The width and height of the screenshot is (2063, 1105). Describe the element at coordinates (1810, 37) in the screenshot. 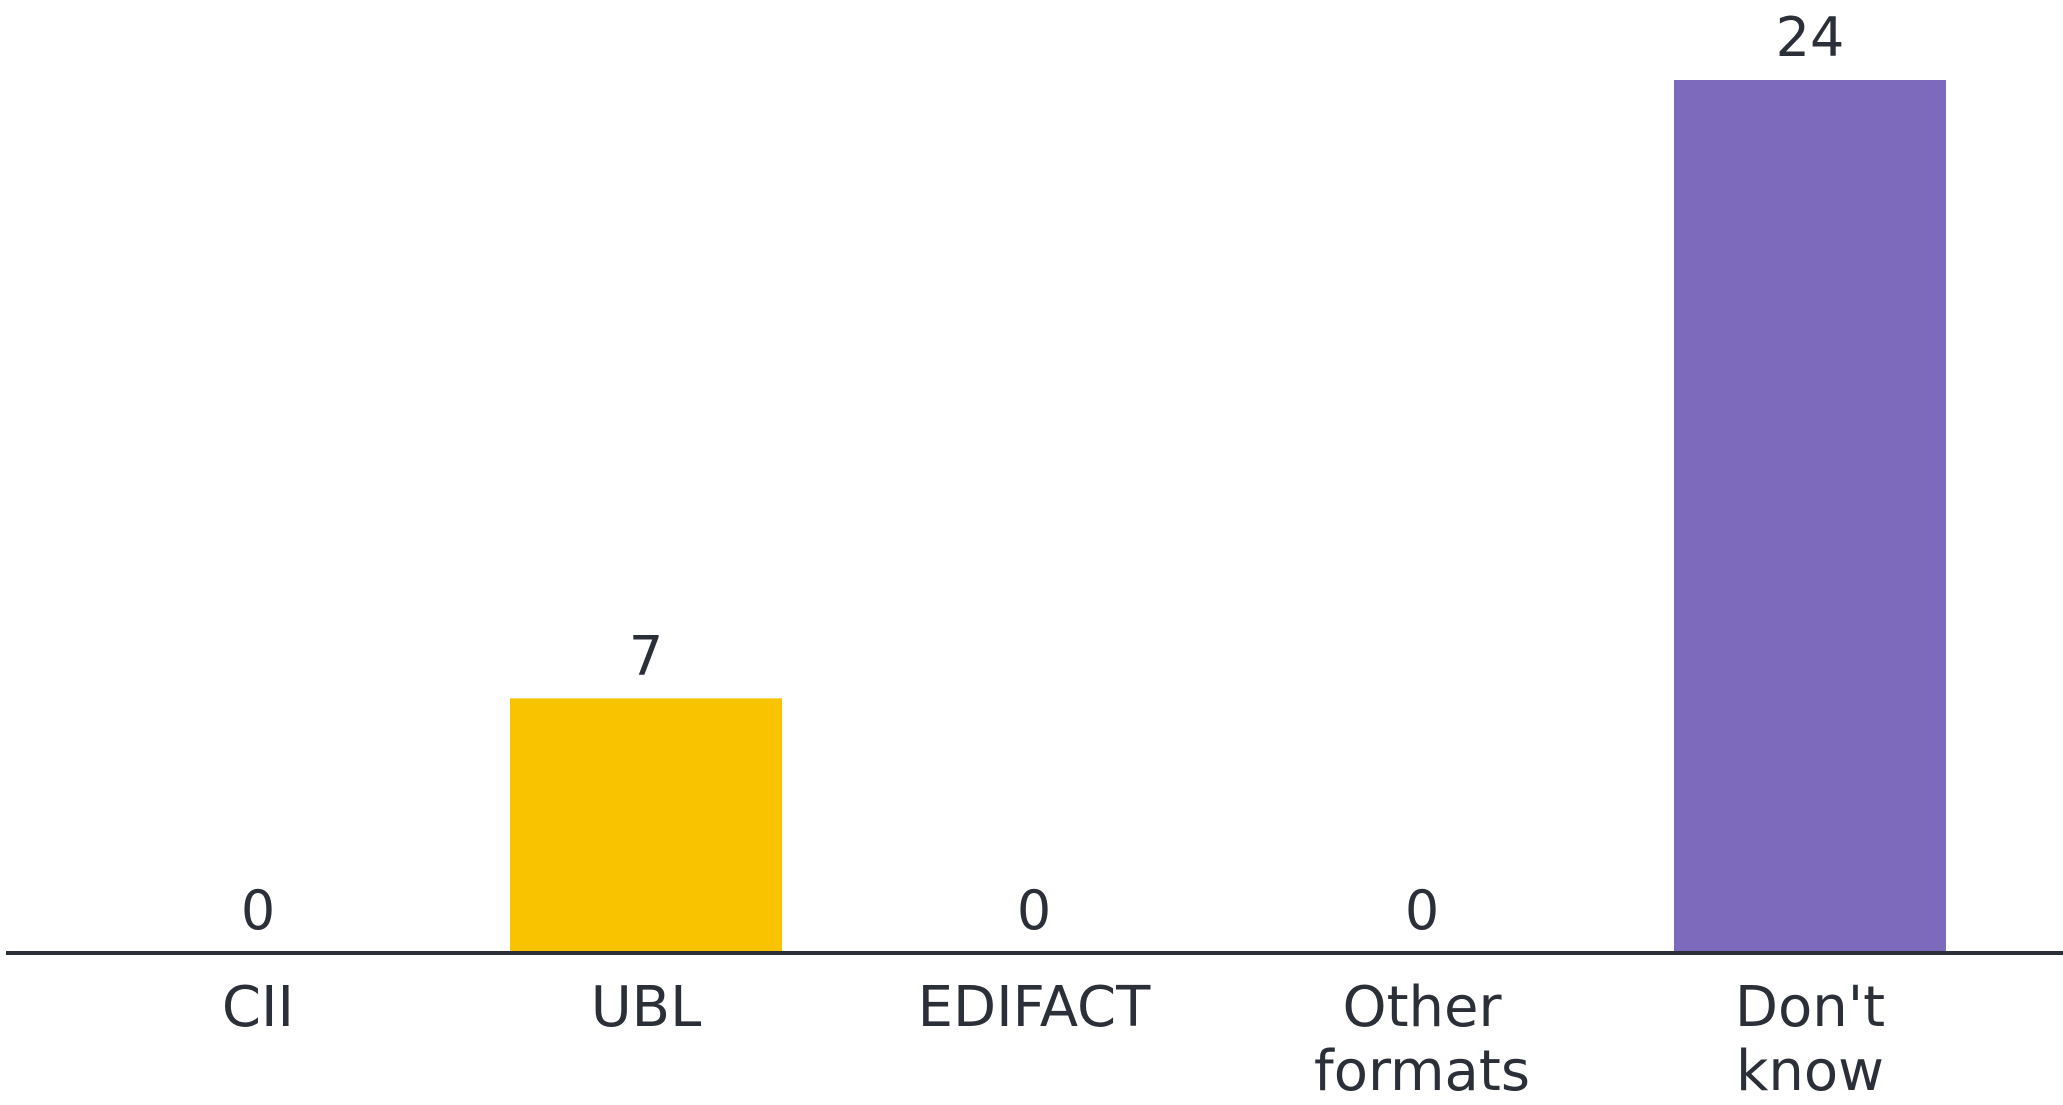

I see `data-label: 24` at that location.